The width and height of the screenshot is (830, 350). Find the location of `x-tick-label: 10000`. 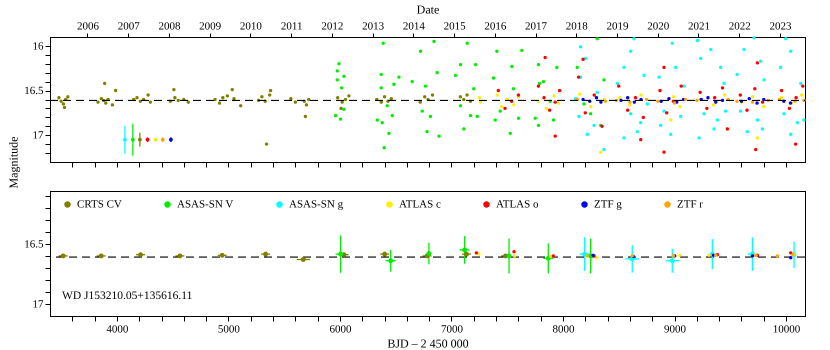

x-tick-label: 10000 is located at coordinates (786, 330).